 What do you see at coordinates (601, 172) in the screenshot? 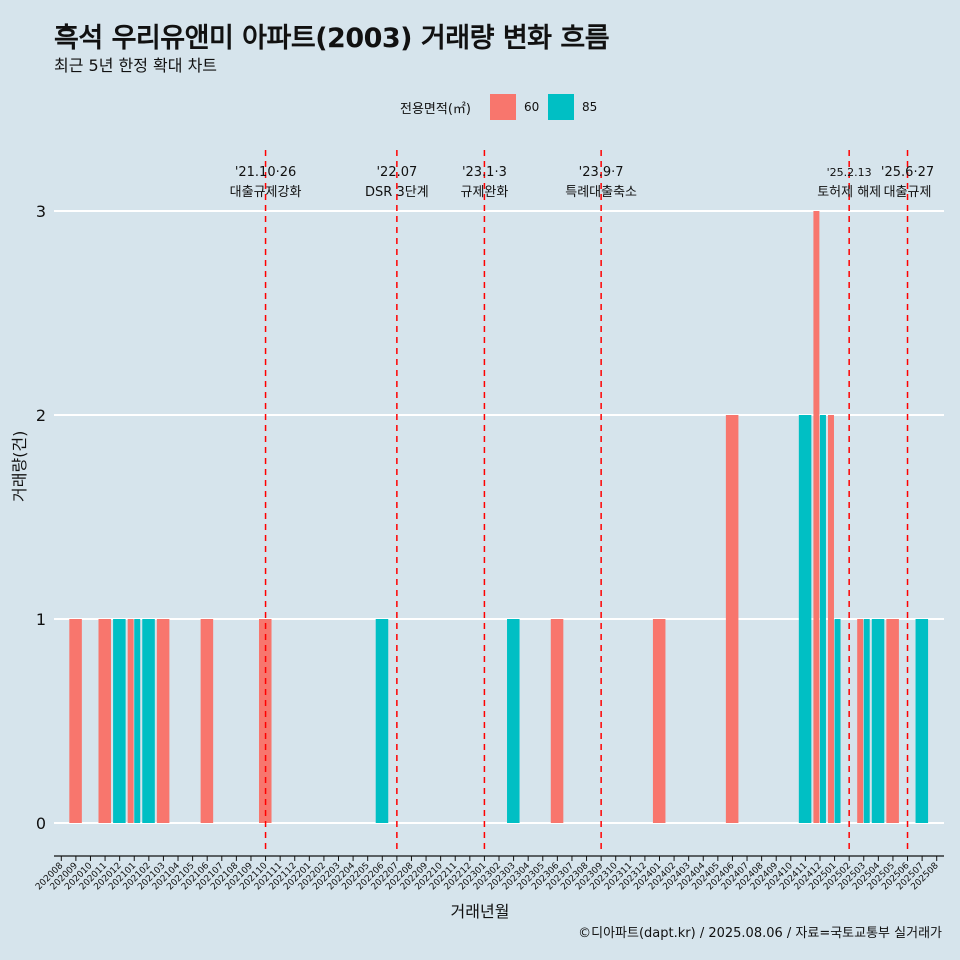
I see `event-date-label: '23.9·7` at bounding box center [601, 172].